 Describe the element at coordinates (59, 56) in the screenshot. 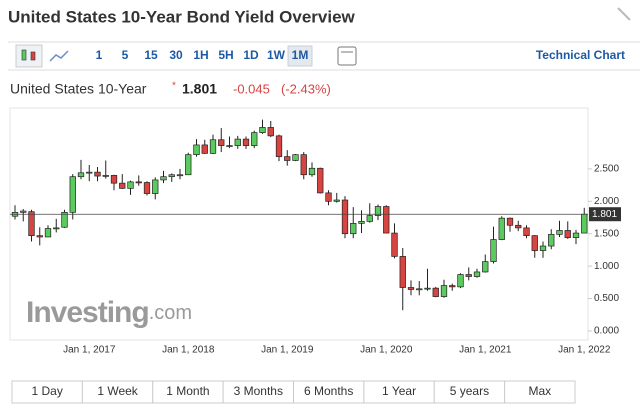

I see `line-icon` at that location.